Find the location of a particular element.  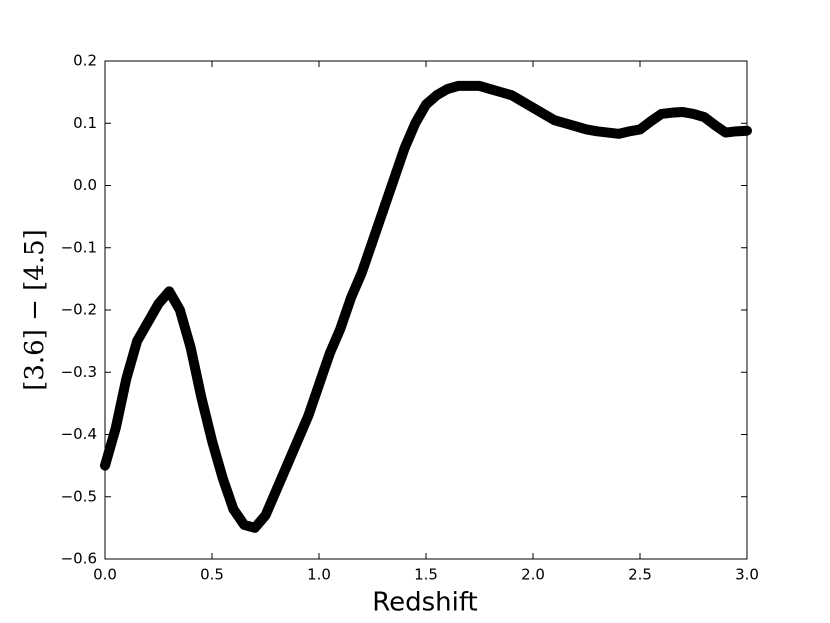

y-tick-label: −0.3 is located at coordinates (79, 372).